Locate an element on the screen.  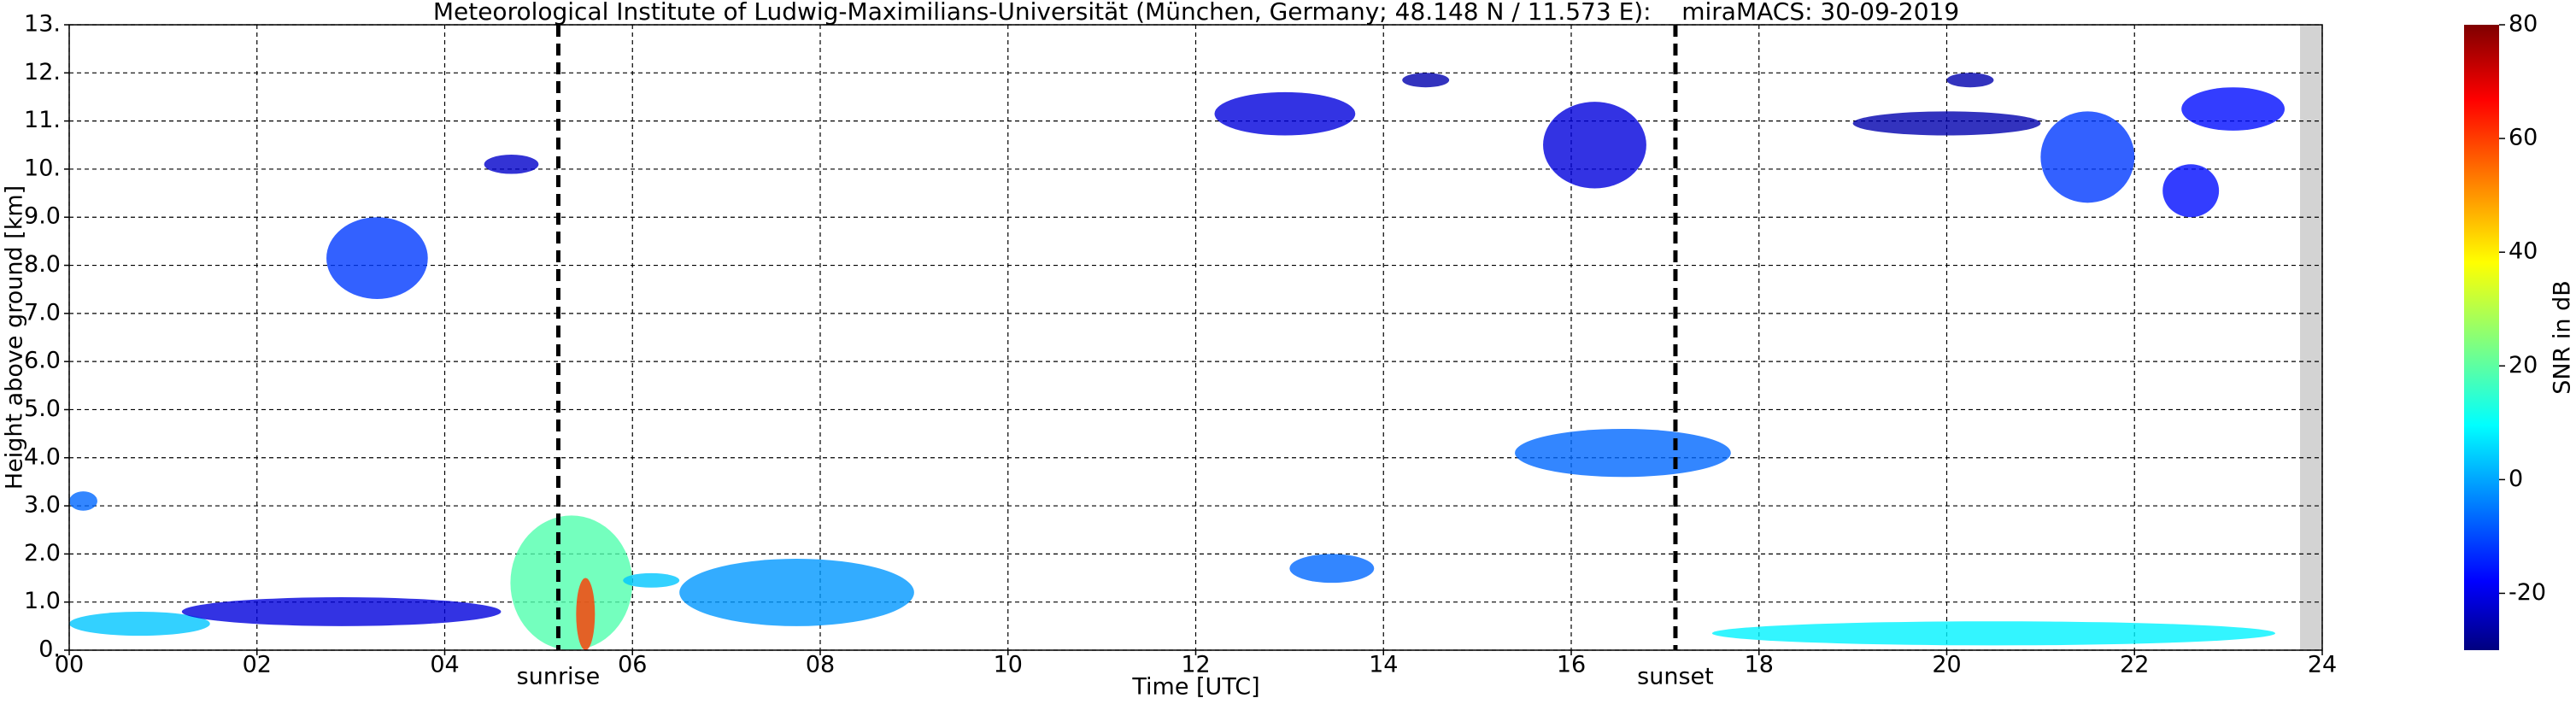
y-tick-label: 10. is located at coordinates (42, 168).